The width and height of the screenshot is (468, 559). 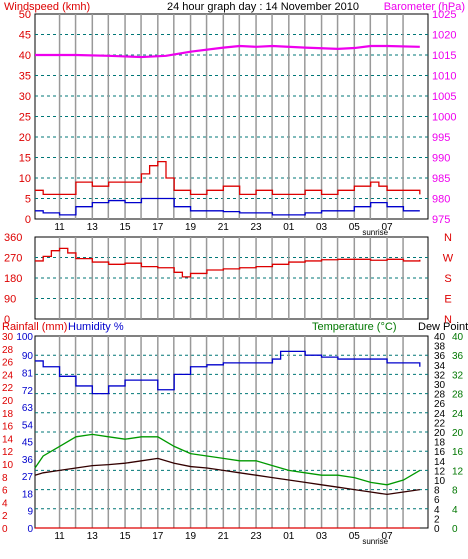 I want to click on temperature-tick-label: 36, so click(x=458, y=356).